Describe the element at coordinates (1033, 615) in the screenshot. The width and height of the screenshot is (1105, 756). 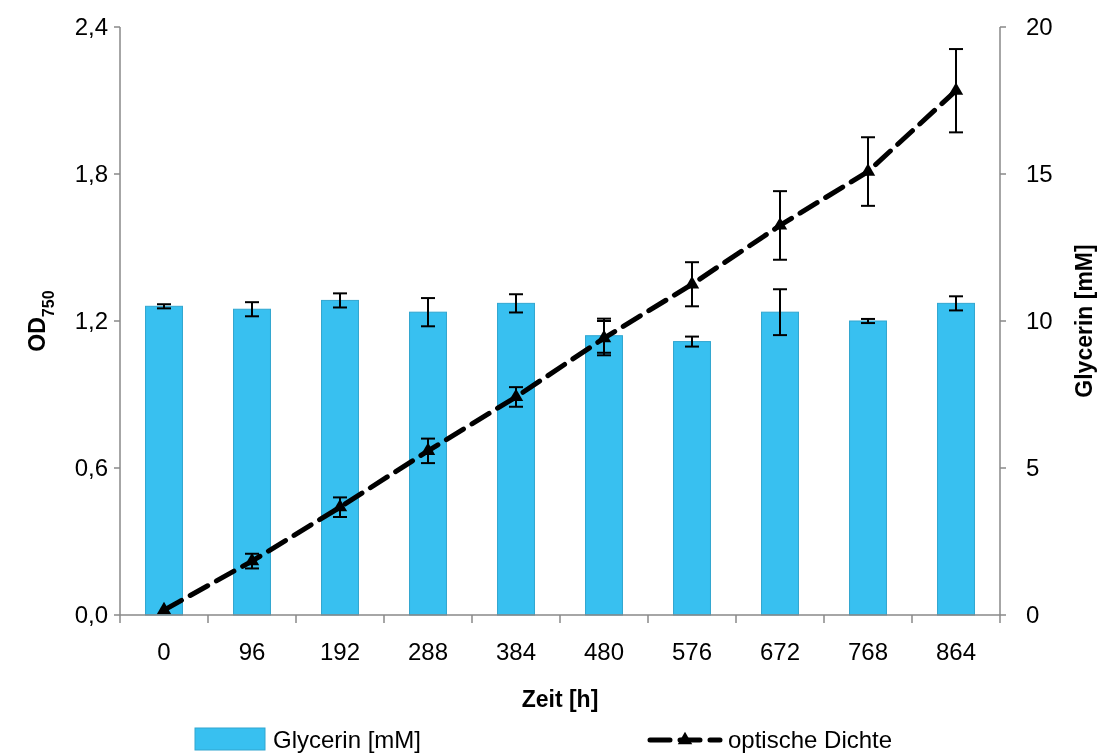
I see `y2-tick-label: 0` at that location.